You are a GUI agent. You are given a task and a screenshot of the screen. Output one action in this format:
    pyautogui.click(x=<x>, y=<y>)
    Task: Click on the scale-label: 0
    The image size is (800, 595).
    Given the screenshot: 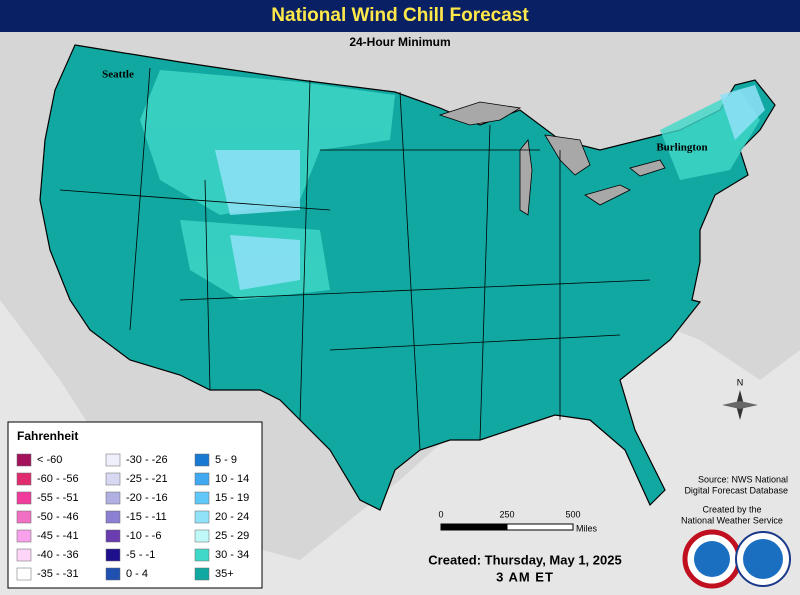 What is the action you would take?
    pyautogui.click(x=440, y=514)
    